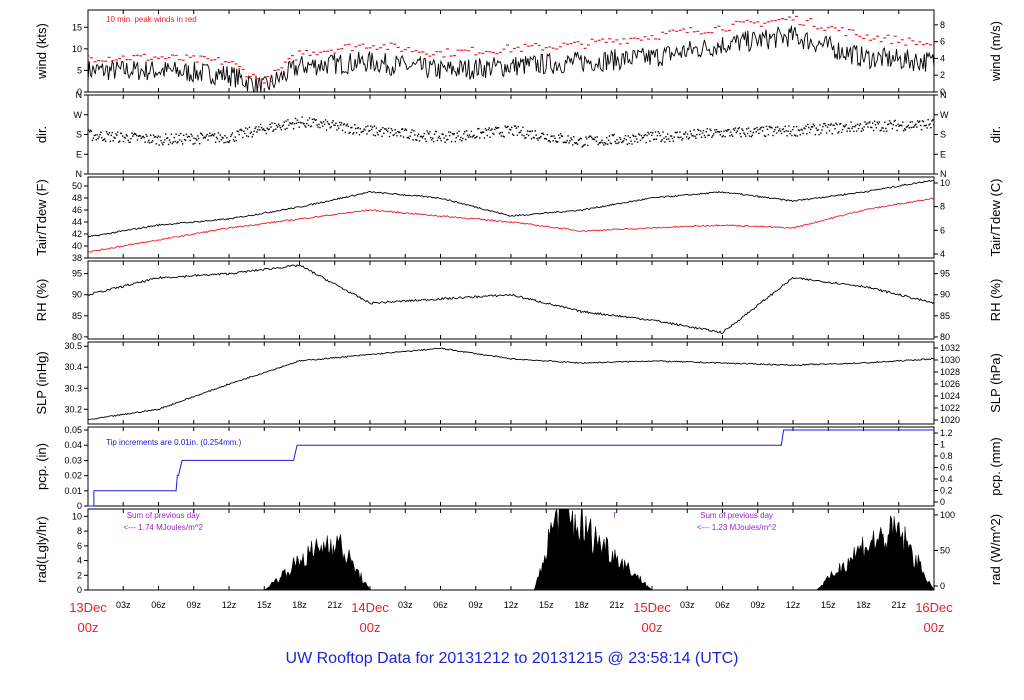 The image size is (1024, 700). I want to click on hour-tick-label: 12z, so click(793, 605).